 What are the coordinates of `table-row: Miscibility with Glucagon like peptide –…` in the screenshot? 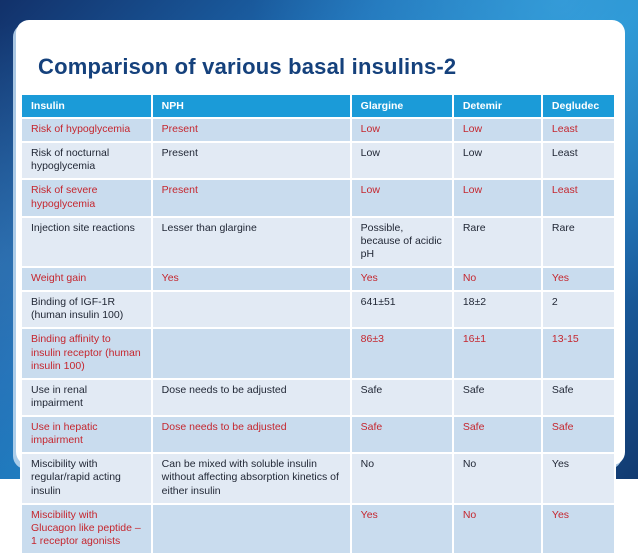 It's located at (318, 528).